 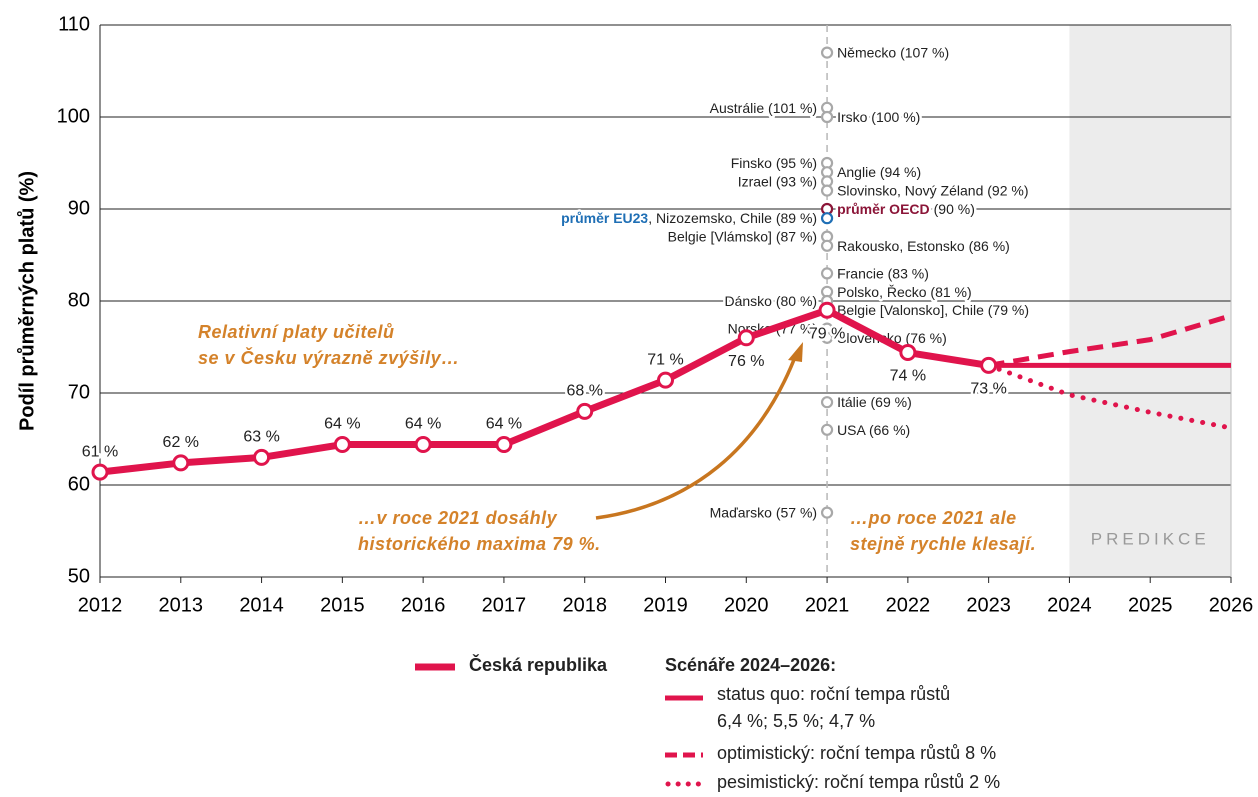 I want to click on country-label-text: Belgie [Vlámsko] (87 %), so click(x=742, y=236).